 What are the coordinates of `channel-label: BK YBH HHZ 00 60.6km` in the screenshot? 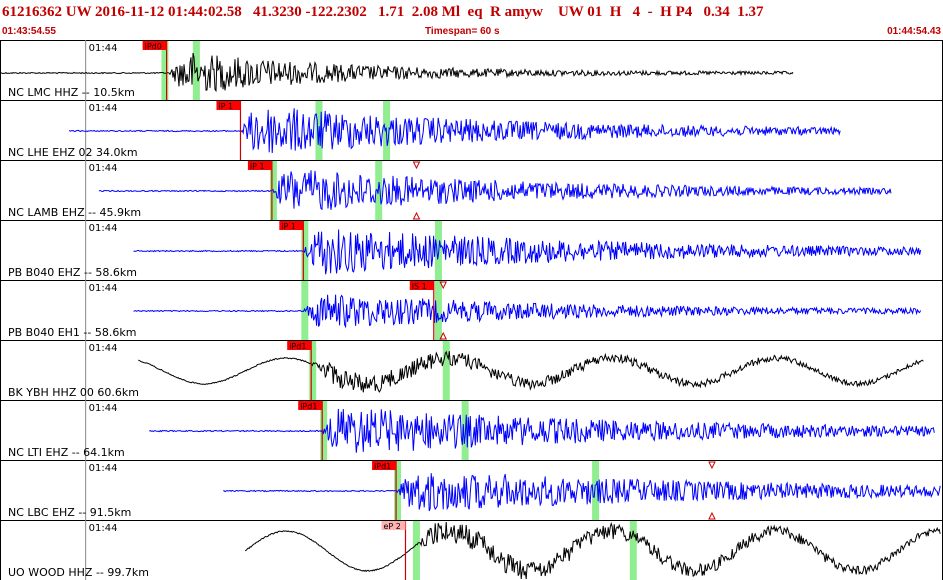 It's located at (73, 392).